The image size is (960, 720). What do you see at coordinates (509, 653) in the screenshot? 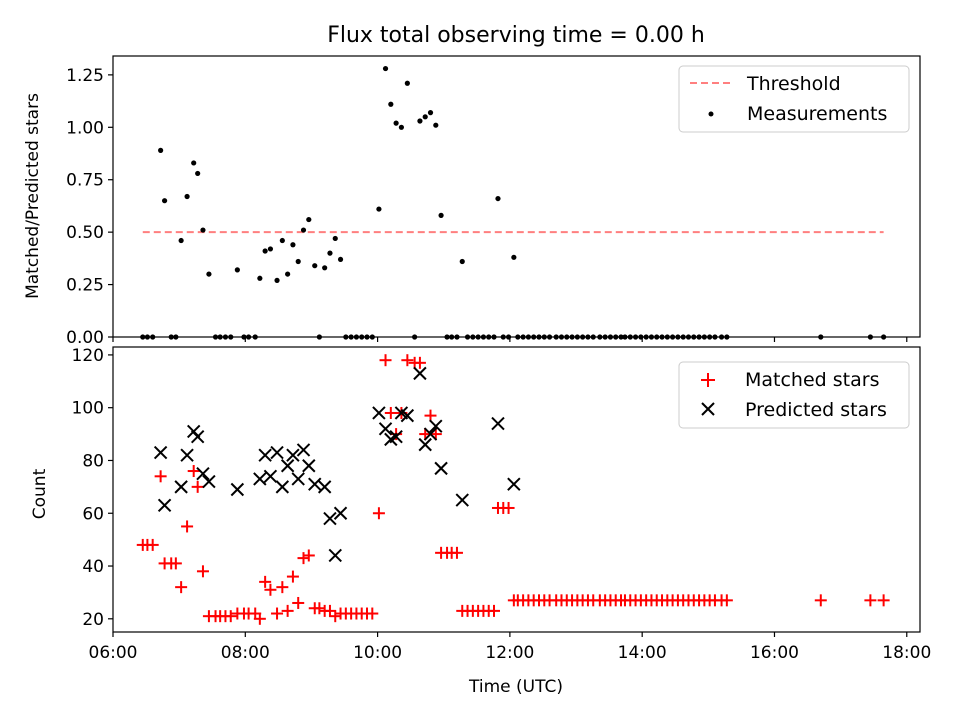
I see `bottom-x-tick-label: 12:00` at bounding box center [509, 653].